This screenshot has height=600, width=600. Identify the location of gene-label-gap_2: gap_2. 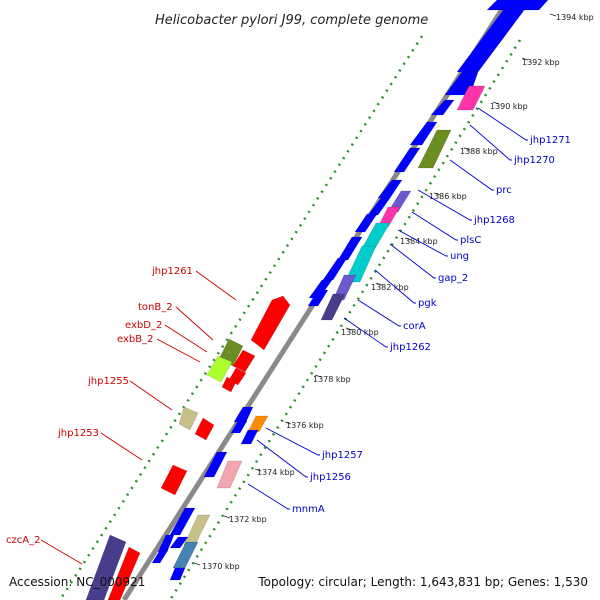
(453, 278).